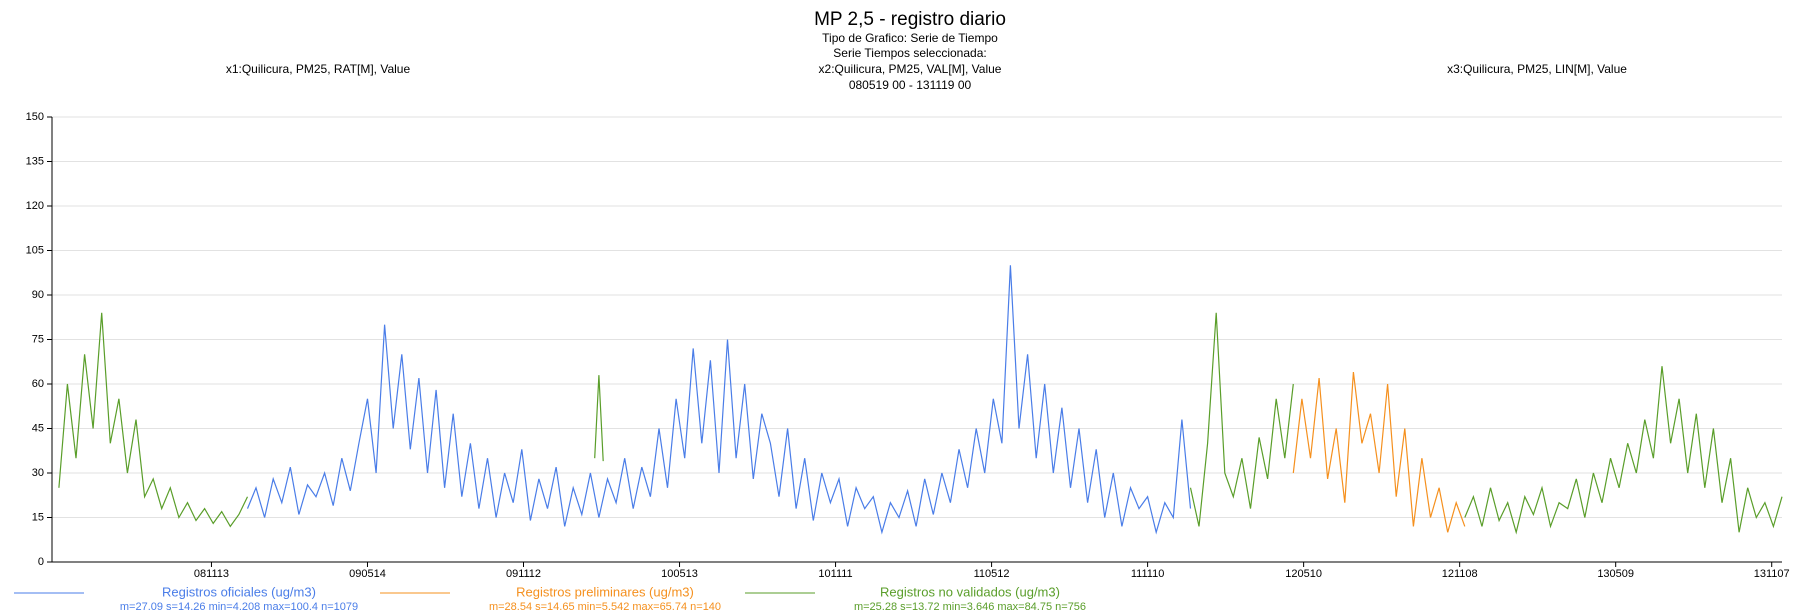 The width and height of the screenshot is (1802, 615). What do you see at coordinates (1303, 574) in the screenshot?
I see `x-tick-label: 120510` at bounding box center [1303, 574].